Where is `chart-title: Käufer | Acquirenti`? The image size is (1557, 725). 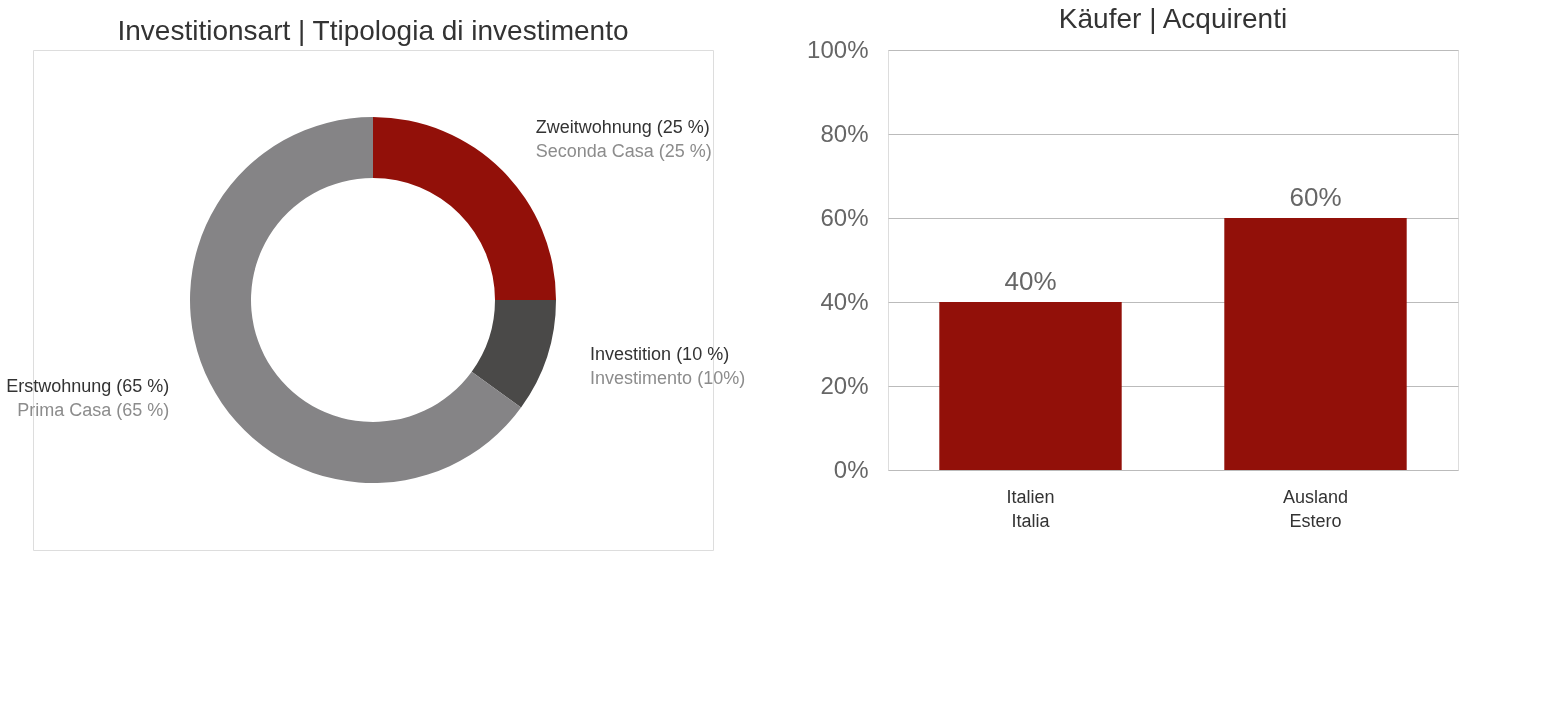
chart-title: Käufer | Acquirenti is located at coordinates (1173, 18).